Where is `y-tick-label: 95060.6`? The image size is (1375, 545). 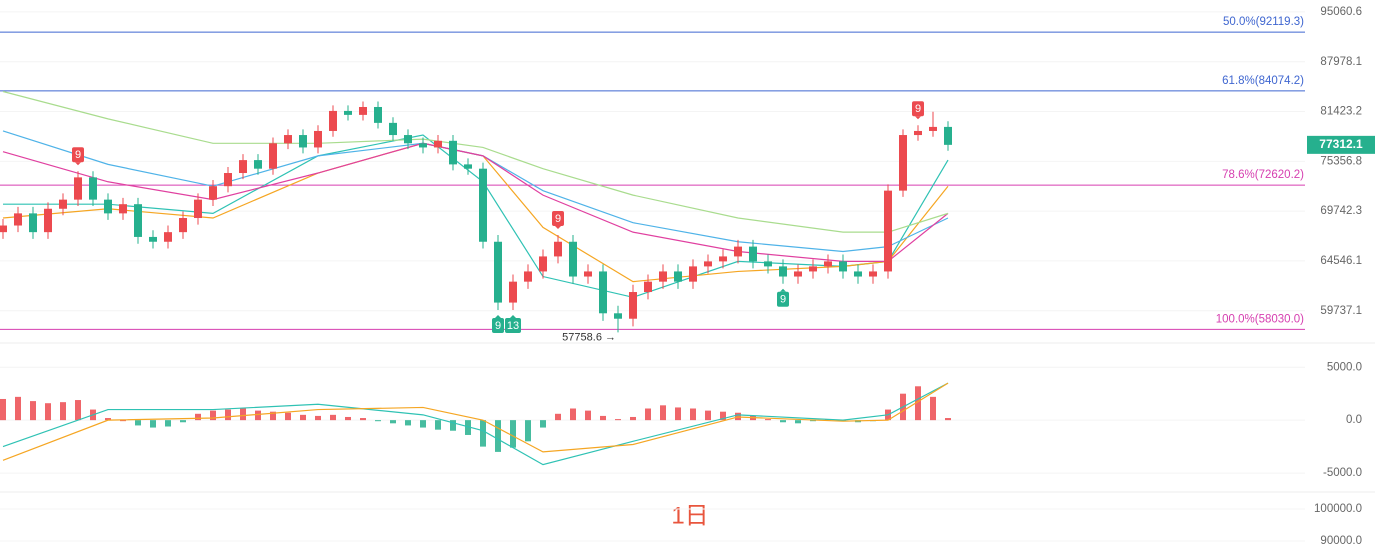
y-tick-label: 95060.6 is located at coordinates (1341, 12).